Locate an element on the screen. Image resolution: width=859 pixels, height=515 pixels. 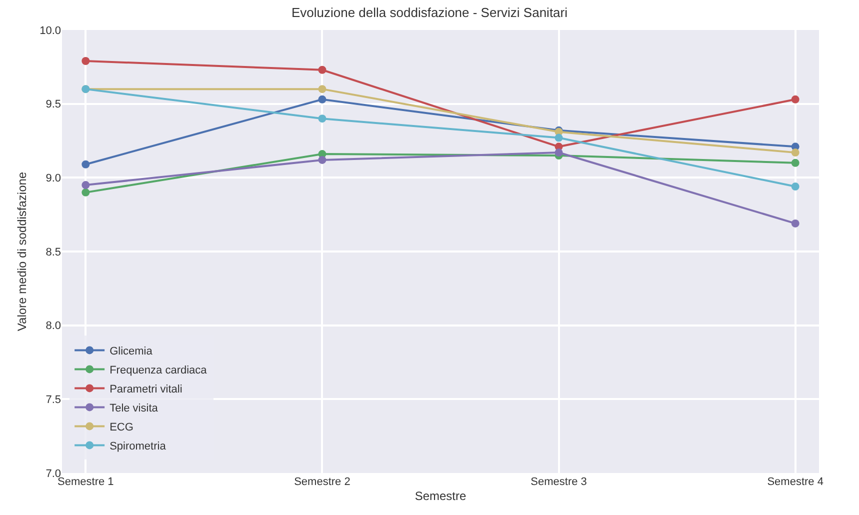
y-tick-label: 8.5 is located at coordinates (53, 252).